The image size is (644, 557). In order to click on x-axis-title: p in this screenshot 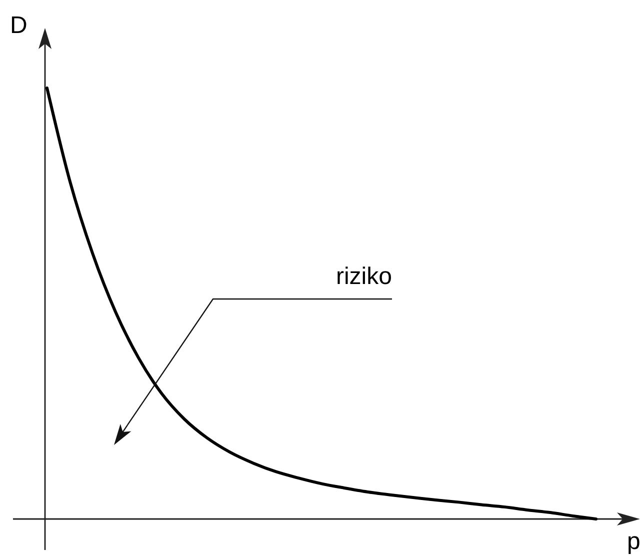, I will do `click(633, 541)`.